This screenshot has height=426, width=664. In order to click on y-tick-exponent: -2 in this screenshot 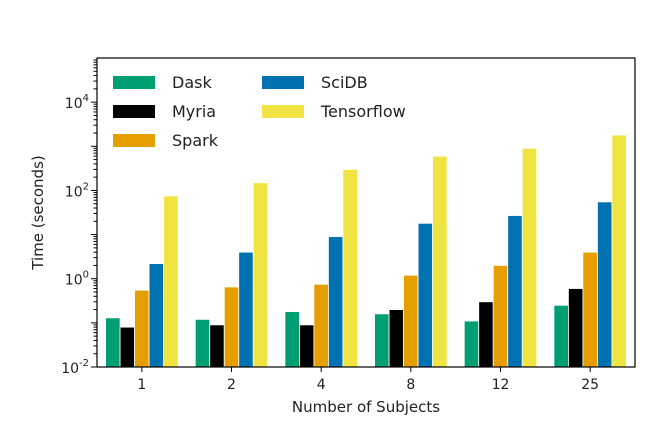, I will do `click(84, 363)`.